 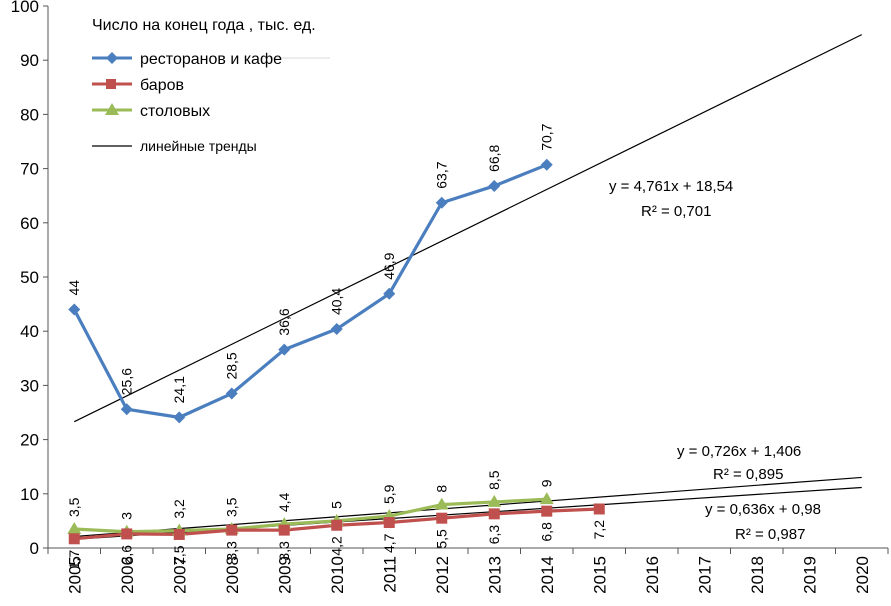 What do you see at coordinates (671, 186) in the screenshot?
I see `trend-equation-restaurants: y = 4,761x + 18,54` at bounding box center [671, 186].